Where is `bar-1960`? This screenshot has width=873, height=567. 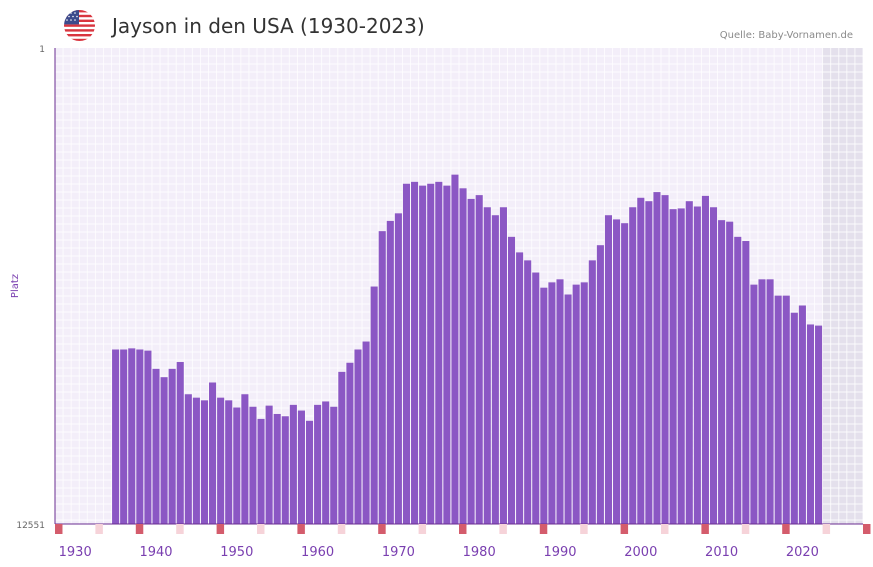 bar-1960 is located at coordinates (318, 464).